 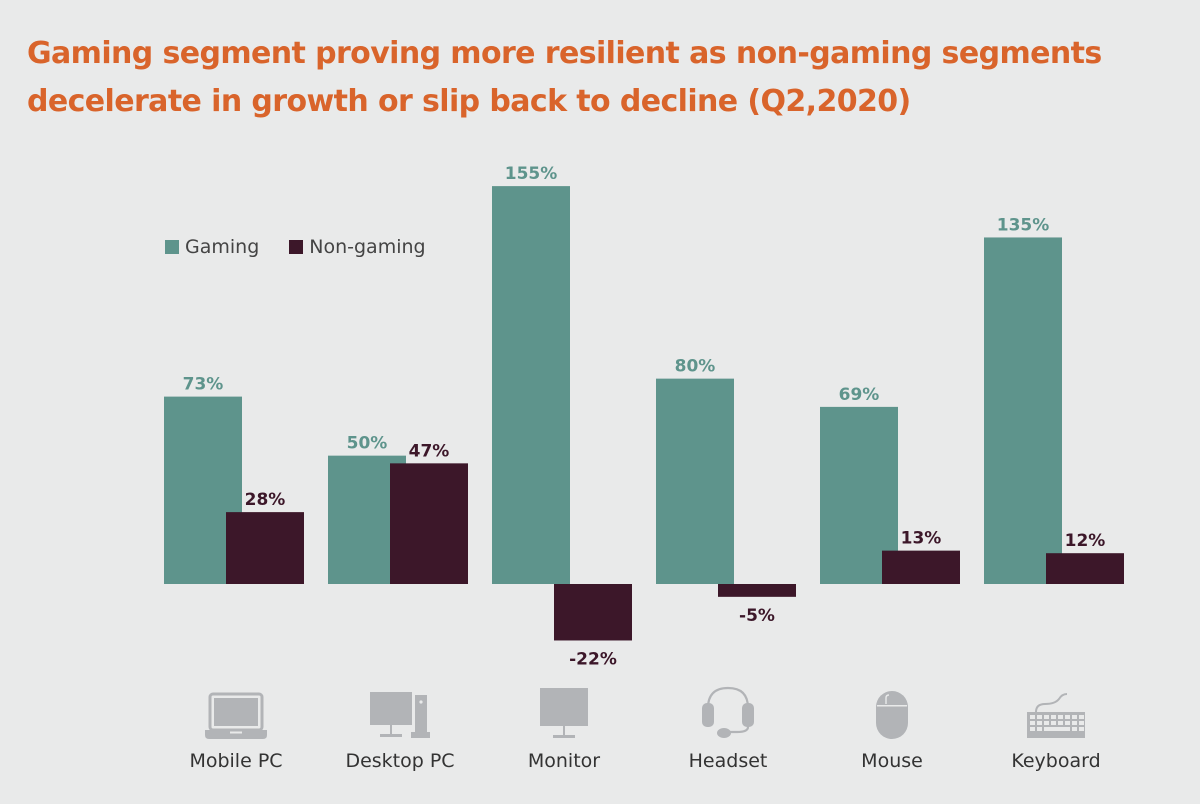 I want to click on category-label: Mouse, so click(x=892, y=761).